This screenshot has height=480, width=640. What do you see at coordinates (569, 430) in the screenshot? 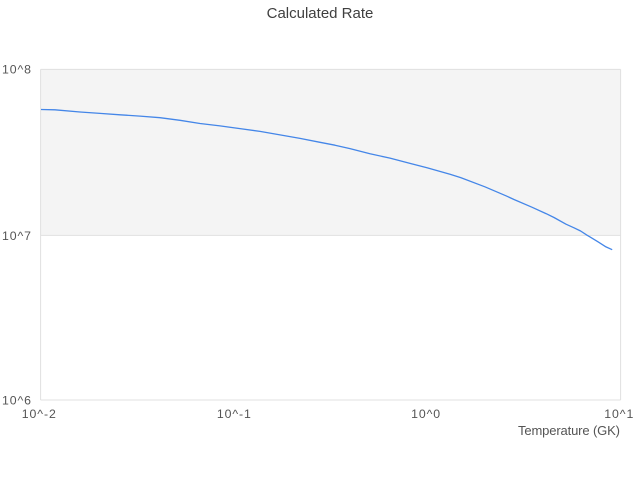
I see `svg-text: Temperature (GK)` at bounding box center [569, 430].